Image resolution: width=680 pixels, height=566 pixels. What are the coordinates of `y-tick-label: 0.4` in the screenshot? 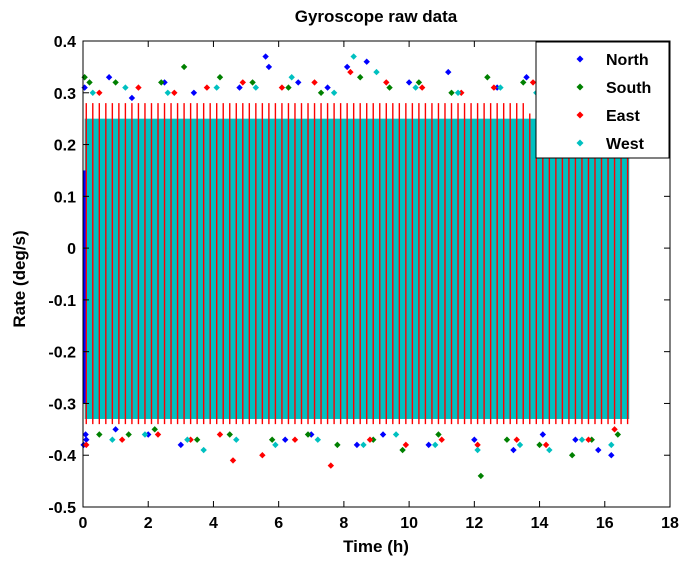 It's located at (65, 42).